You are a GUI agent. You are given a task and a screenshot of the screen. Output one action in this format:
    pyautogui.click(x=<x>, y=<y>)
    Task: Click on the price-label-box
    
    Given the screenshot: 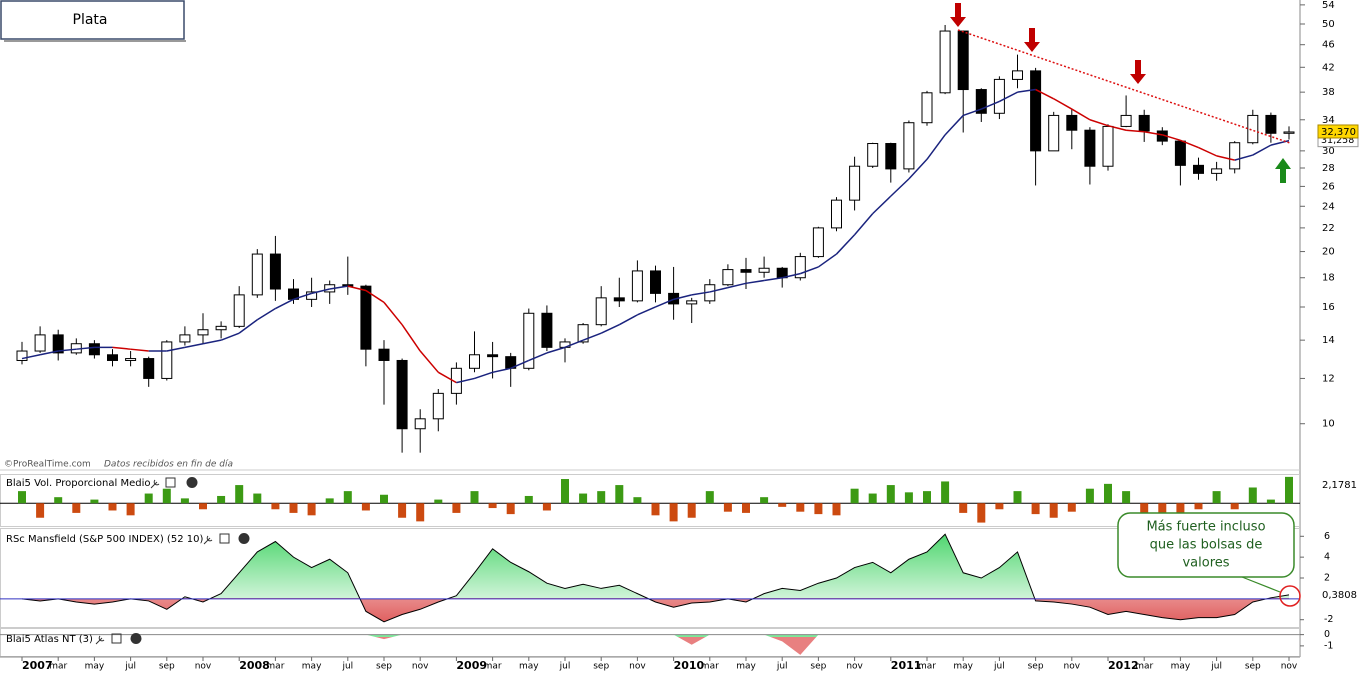 What is the action you would take?
    pyautogui.click(x=1338, y=131)
    